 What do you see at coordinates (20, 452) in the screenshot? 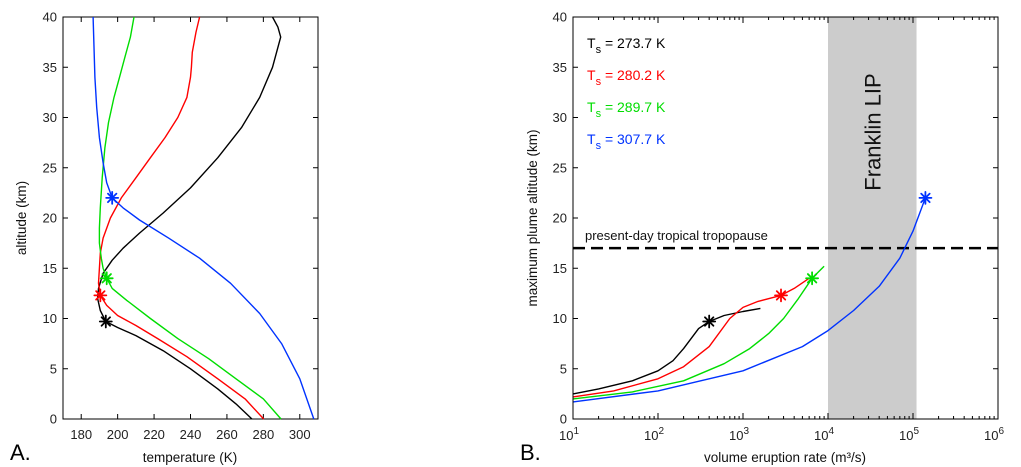
I see `panel-a-label: A.` at bounding box center [20, 452].